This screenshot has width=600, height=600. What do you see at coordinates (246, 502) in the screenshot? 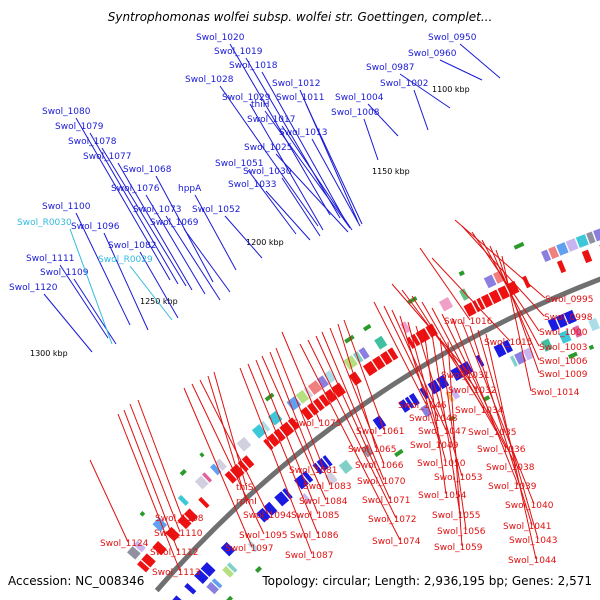
I see `gene-label: rpmI` at bounding box center [246, 502].